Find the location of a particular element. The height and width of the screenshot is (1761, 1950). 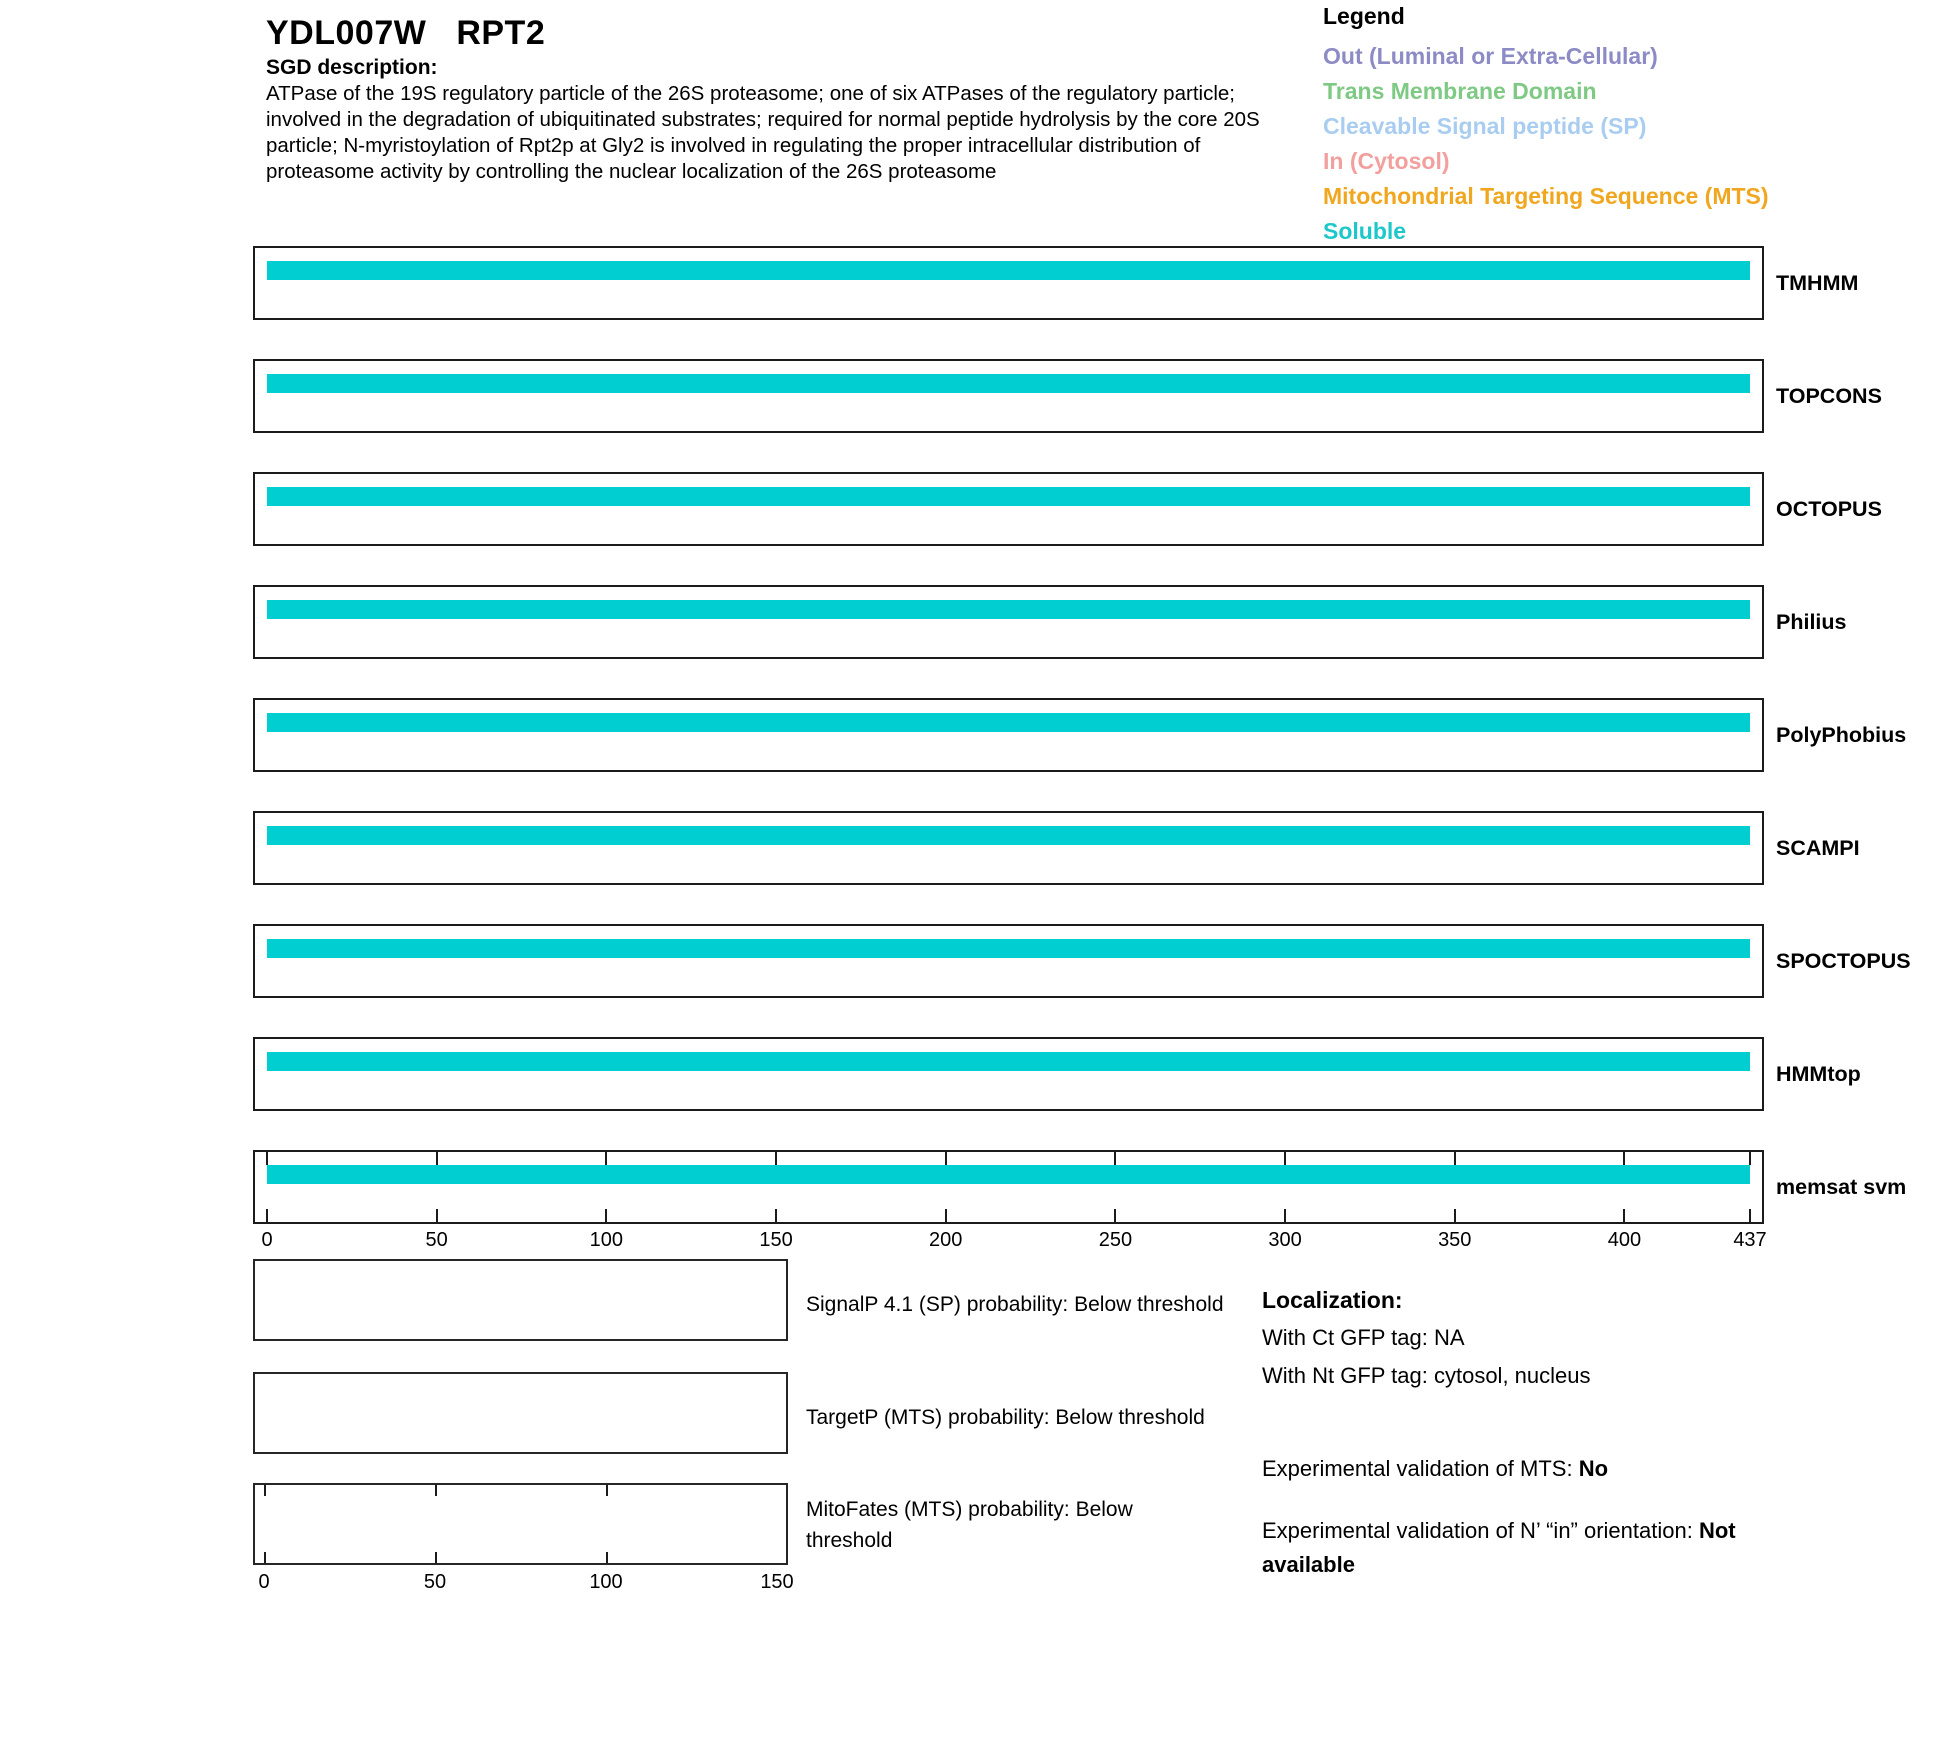

gene-name: RPT2 is located at coordinates (501, 33).